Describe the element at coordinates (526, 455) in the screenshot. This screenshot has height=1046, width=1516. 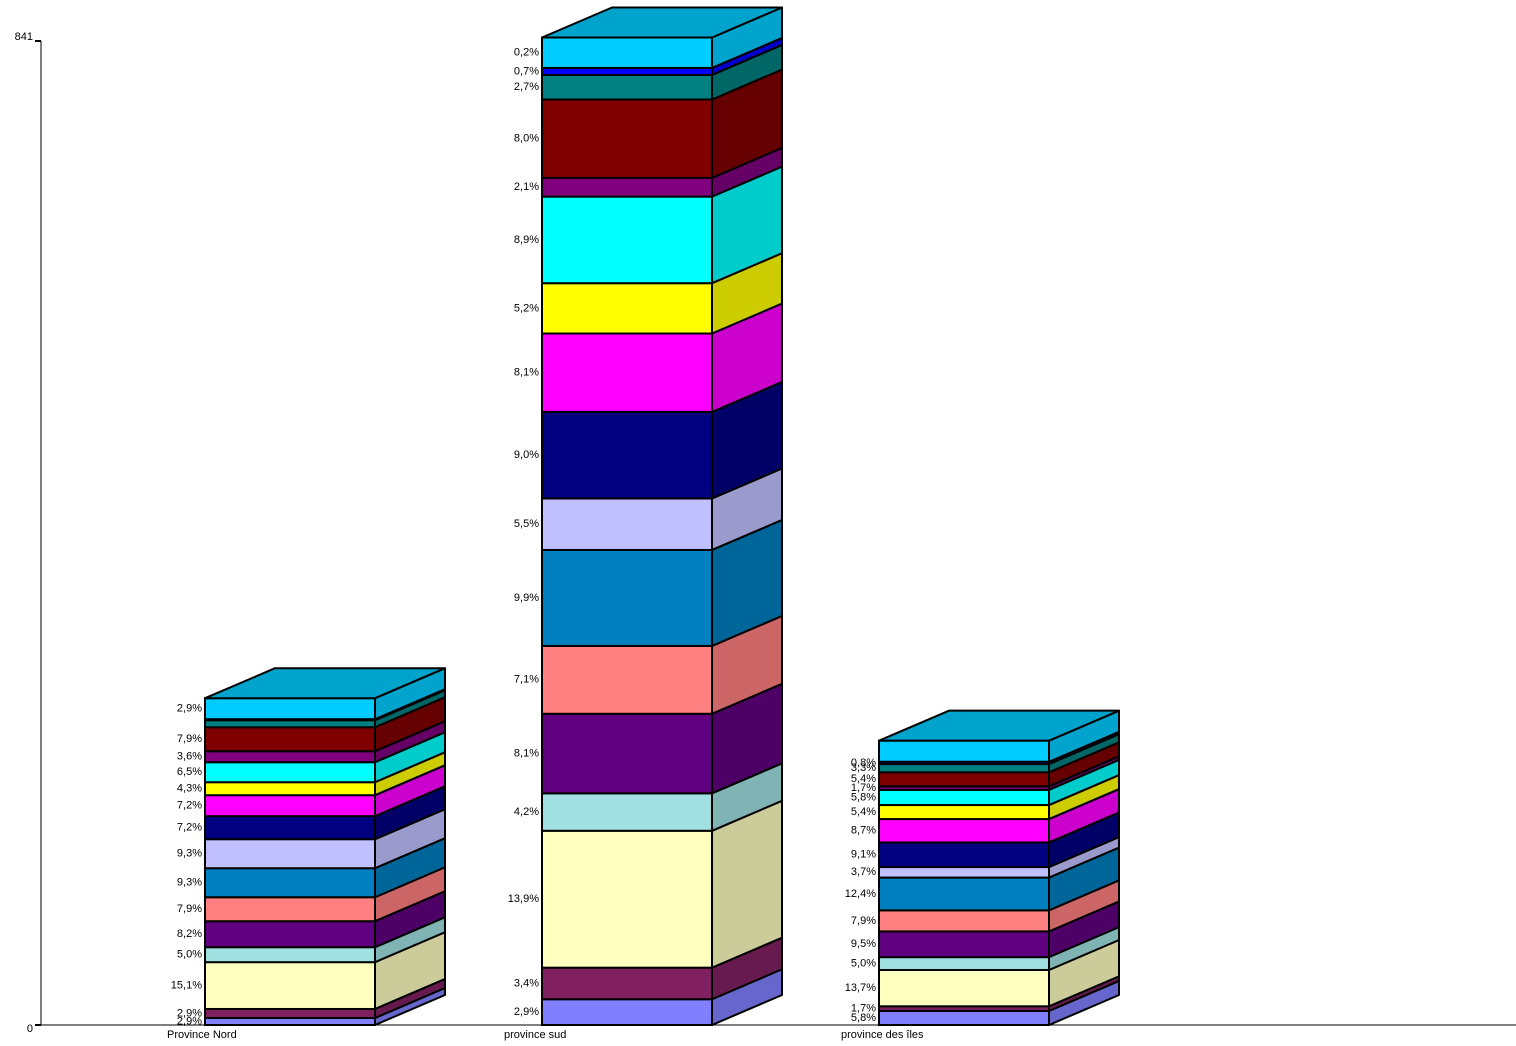
I see `data-label: 9,0%` at that location.